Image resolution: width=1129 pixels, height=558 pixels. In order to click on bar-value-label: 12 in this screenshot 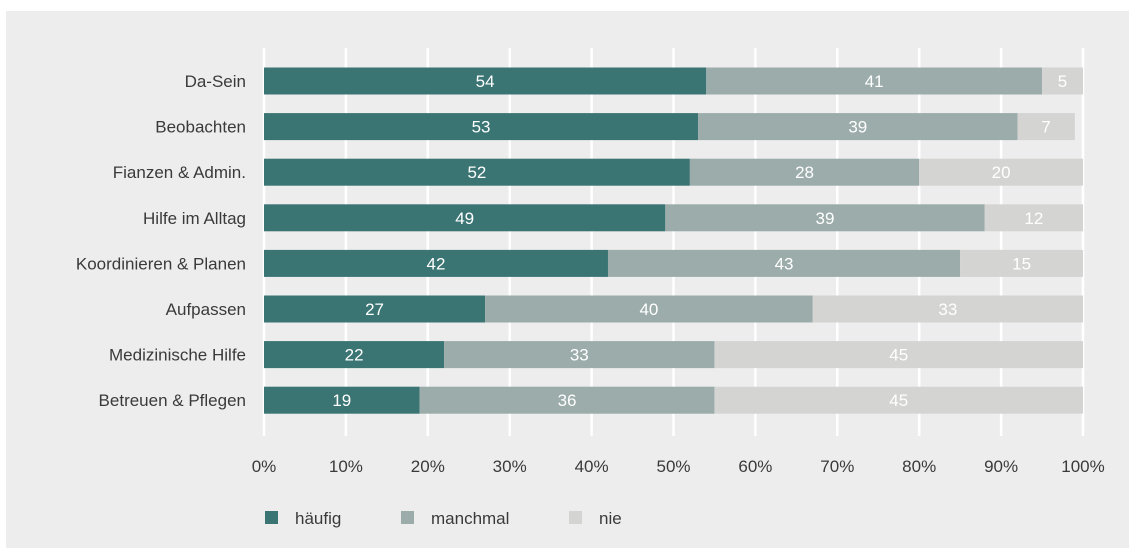, I will do `click(1033, 218)`.